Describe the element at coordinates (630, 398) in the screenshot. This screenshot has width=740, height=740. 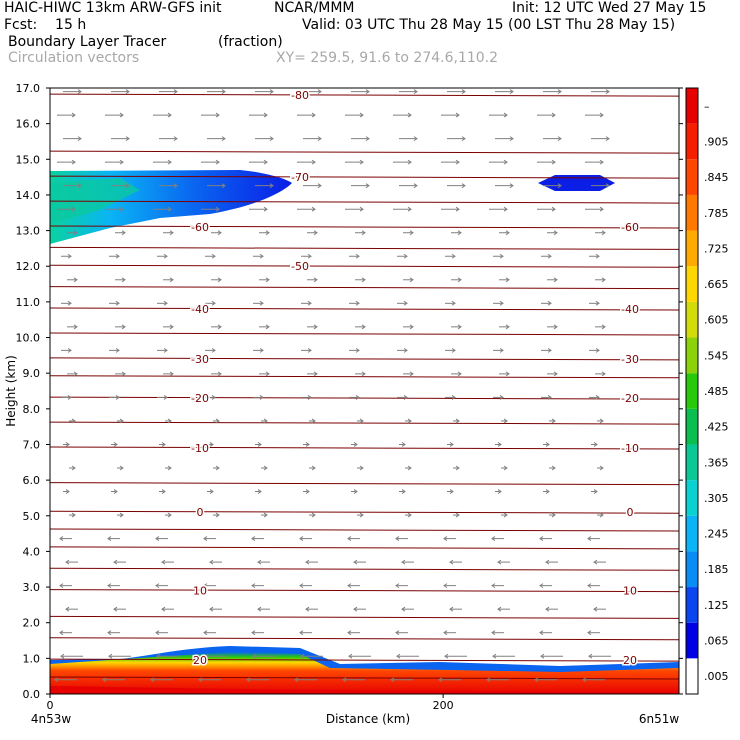
I see `isotherm-label: -20` at that location.